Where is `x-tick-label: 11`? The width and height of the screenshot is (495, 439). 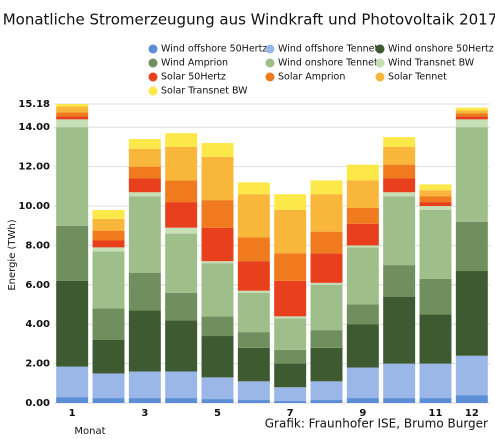
x-tick-label: 11 is located at coordinates (436, 413).